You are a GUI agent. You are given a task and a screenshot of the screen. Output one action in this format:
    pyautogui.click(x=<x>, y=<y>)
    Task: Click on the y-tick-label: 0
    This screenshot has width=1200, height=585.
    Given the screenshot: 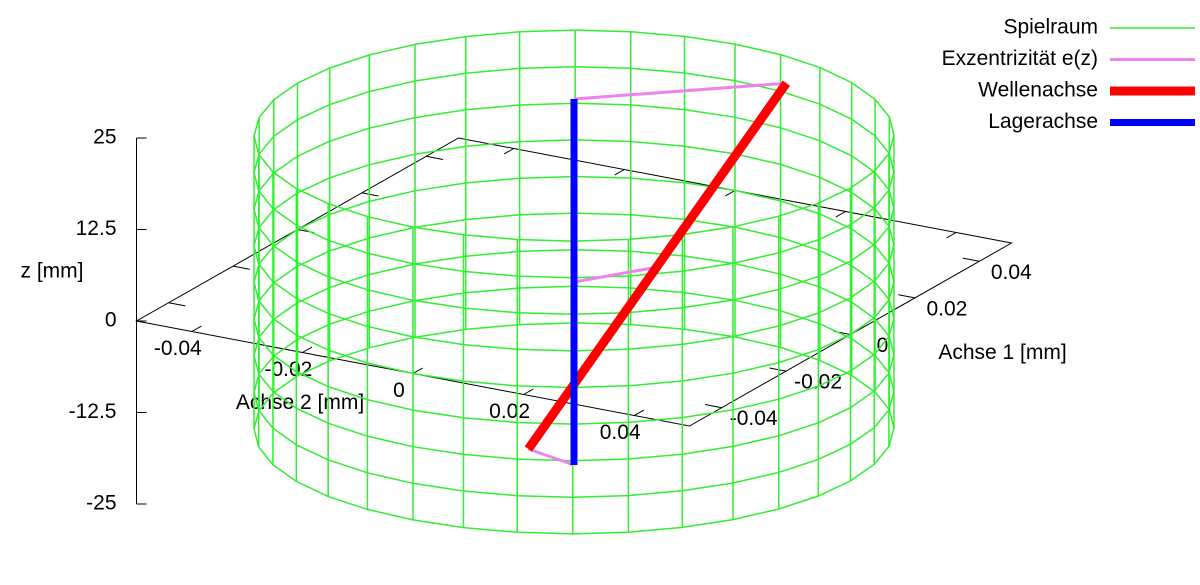 What is the action you would take?
    pyautogui.click(x=399, y=390)
    